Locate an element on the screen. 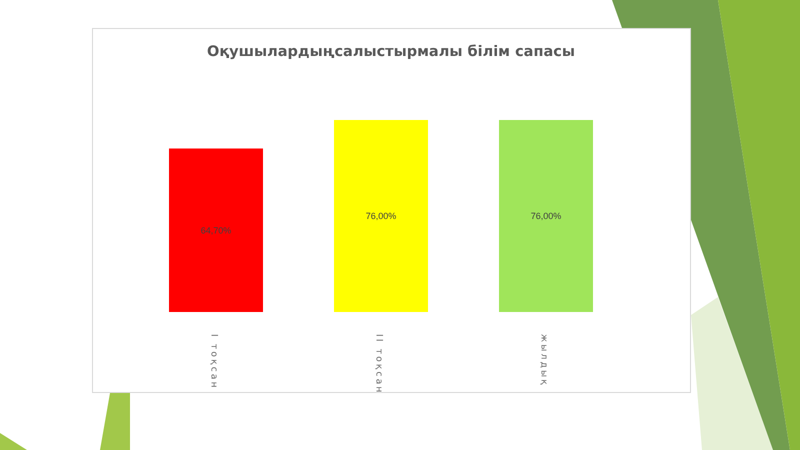 The width and height of the screenshot is (800, 450). x-tick-label: І тоқсан is located at coordinates (213, 362).